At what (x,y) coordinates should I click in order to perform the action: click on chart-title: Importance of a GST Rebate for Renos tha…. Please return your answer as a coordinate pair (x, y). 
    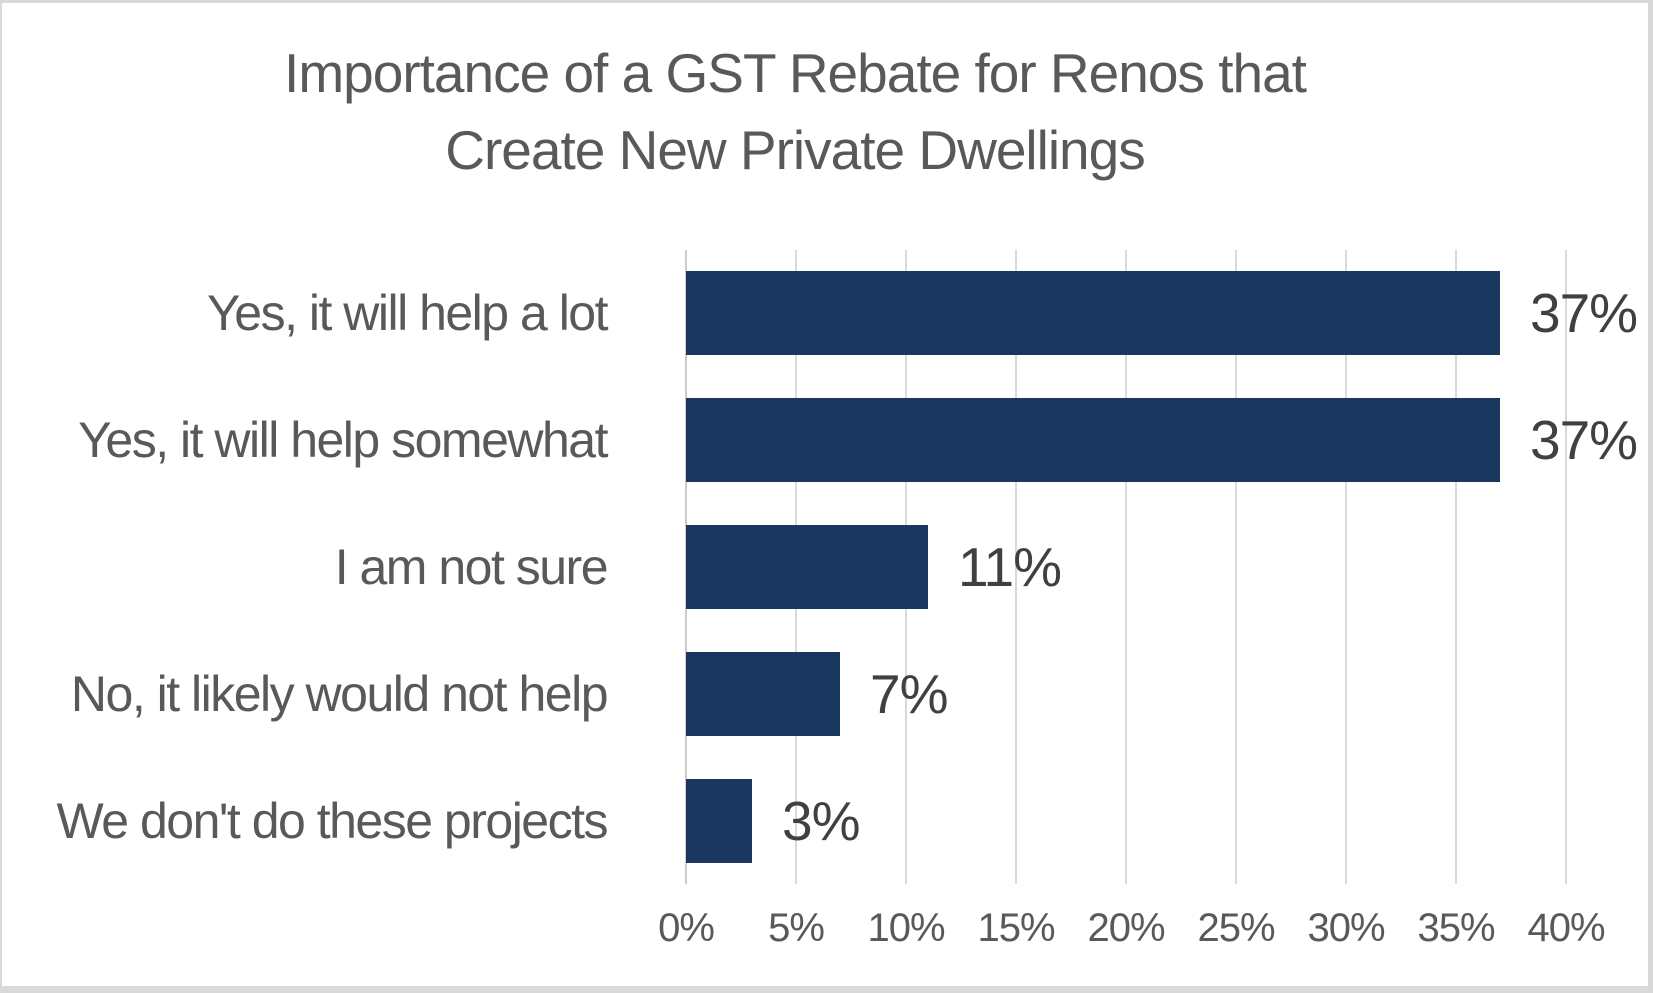
    Looking at the image, I should click on (795, 112).